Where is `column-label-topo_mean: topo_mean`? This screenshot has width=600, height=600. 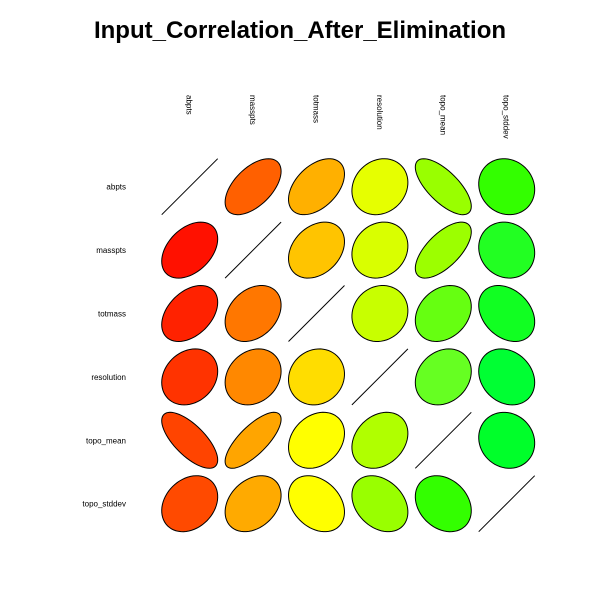
column-label-topo_mean: topo_mean is located at coordinates (442, 115).